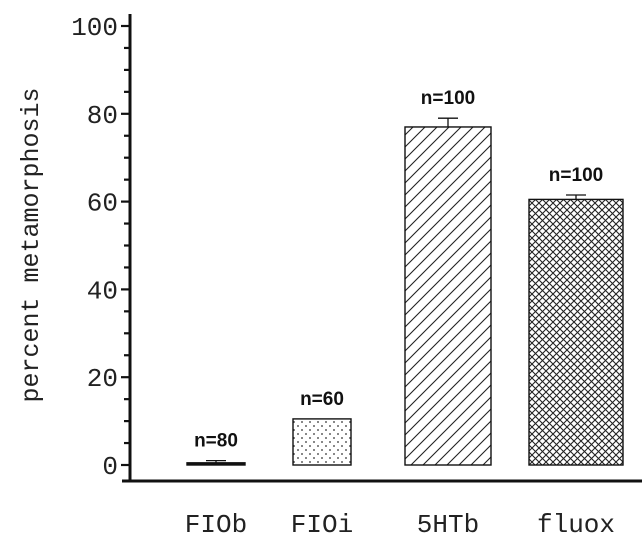  Describe the element at coordinates (102, 379) in the screenshot. I see `y-tick-label: 20` at that location.